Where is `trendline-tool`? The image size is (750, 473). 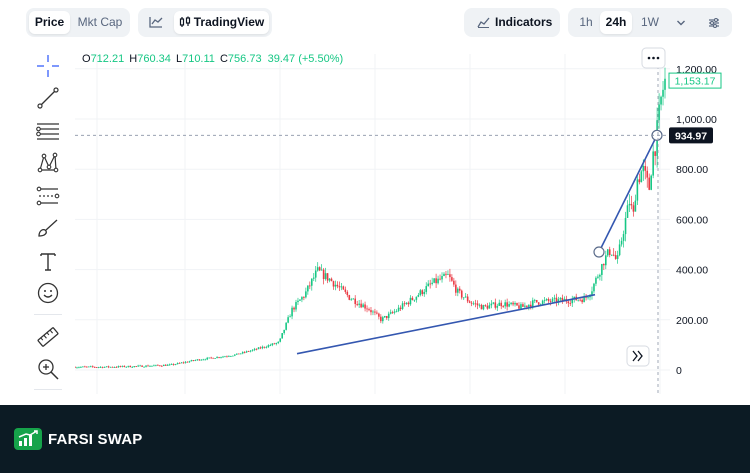
trendline-tool is located at coordinates (48, 98).